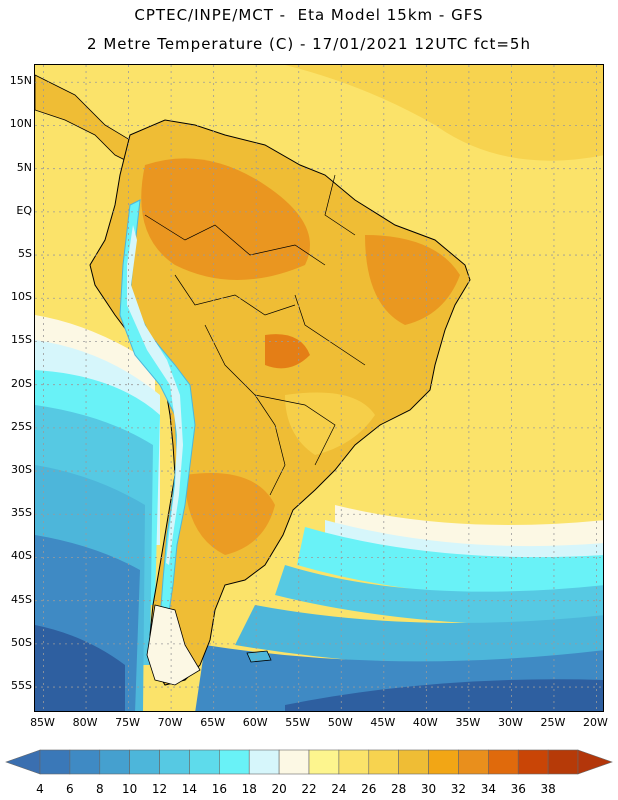 The width and height of the screenshot is (618, 800). Describe the element at coordinates (189, 789) in the screenshot. I see `colorbar-tick-label: 14` at that location.